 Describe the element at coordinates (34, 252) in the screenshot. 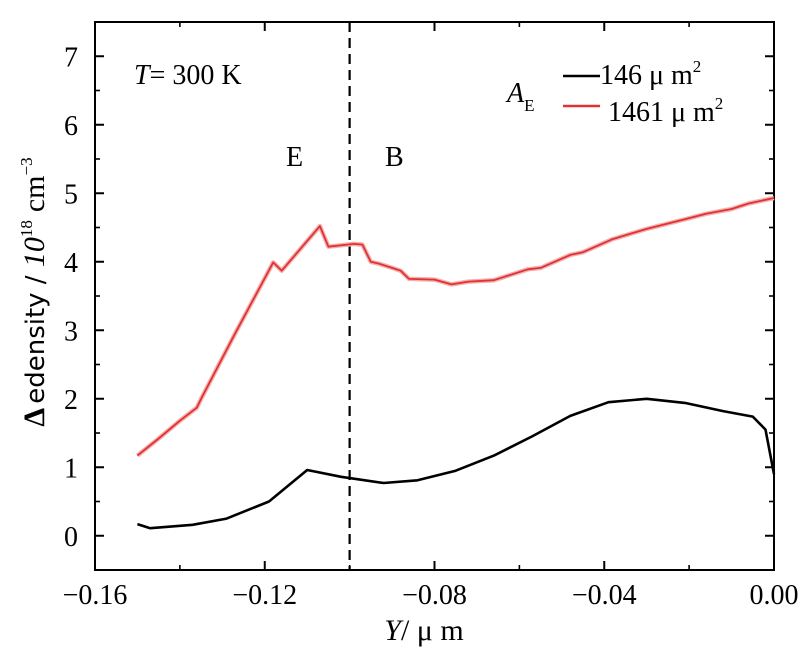

I see `y-axis-title-power-base: 10` at that location.